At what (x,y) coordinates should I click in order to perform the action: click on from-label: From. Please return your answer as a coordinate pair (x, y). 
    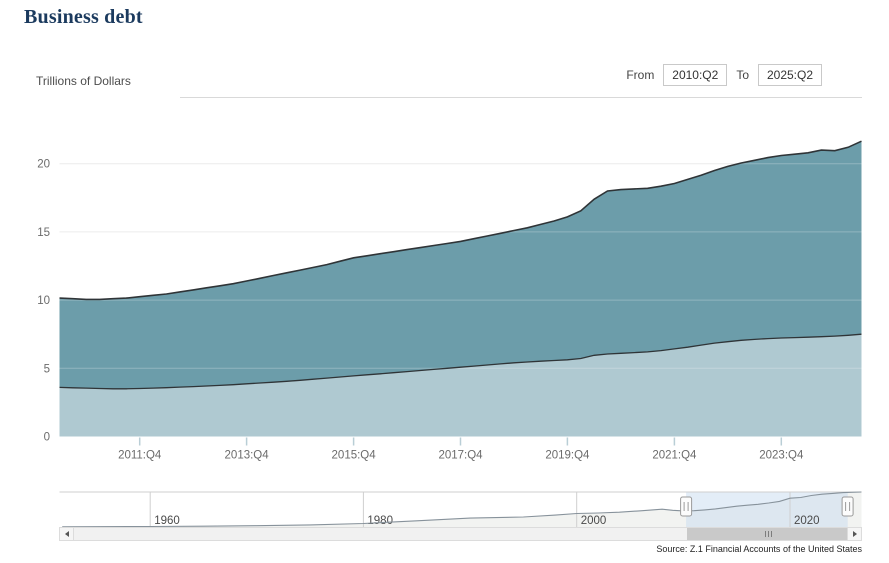
    Looking at the image, I should click on (640, 75).